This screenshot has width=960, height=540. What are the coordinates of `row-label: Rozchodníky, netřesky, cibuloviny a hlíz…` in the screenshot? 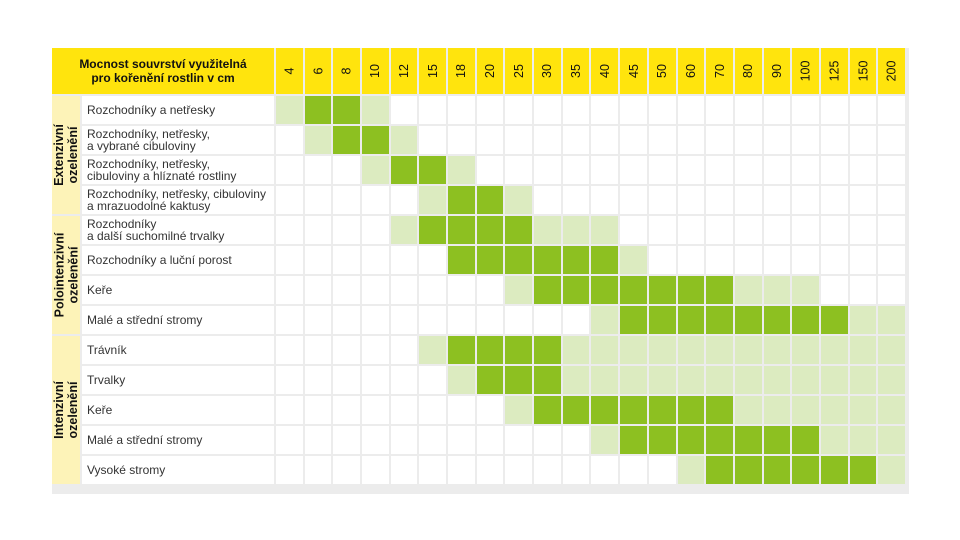 It's located at (178, 170).